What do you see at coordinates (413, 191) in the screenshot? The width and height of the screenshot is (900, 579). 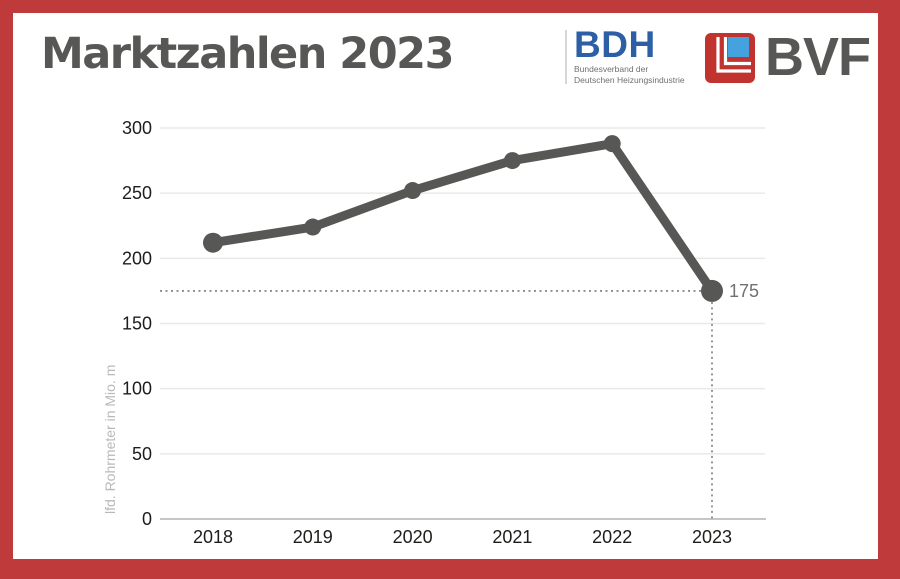 I see `data-point-2020` at bounding box center [413, 191].